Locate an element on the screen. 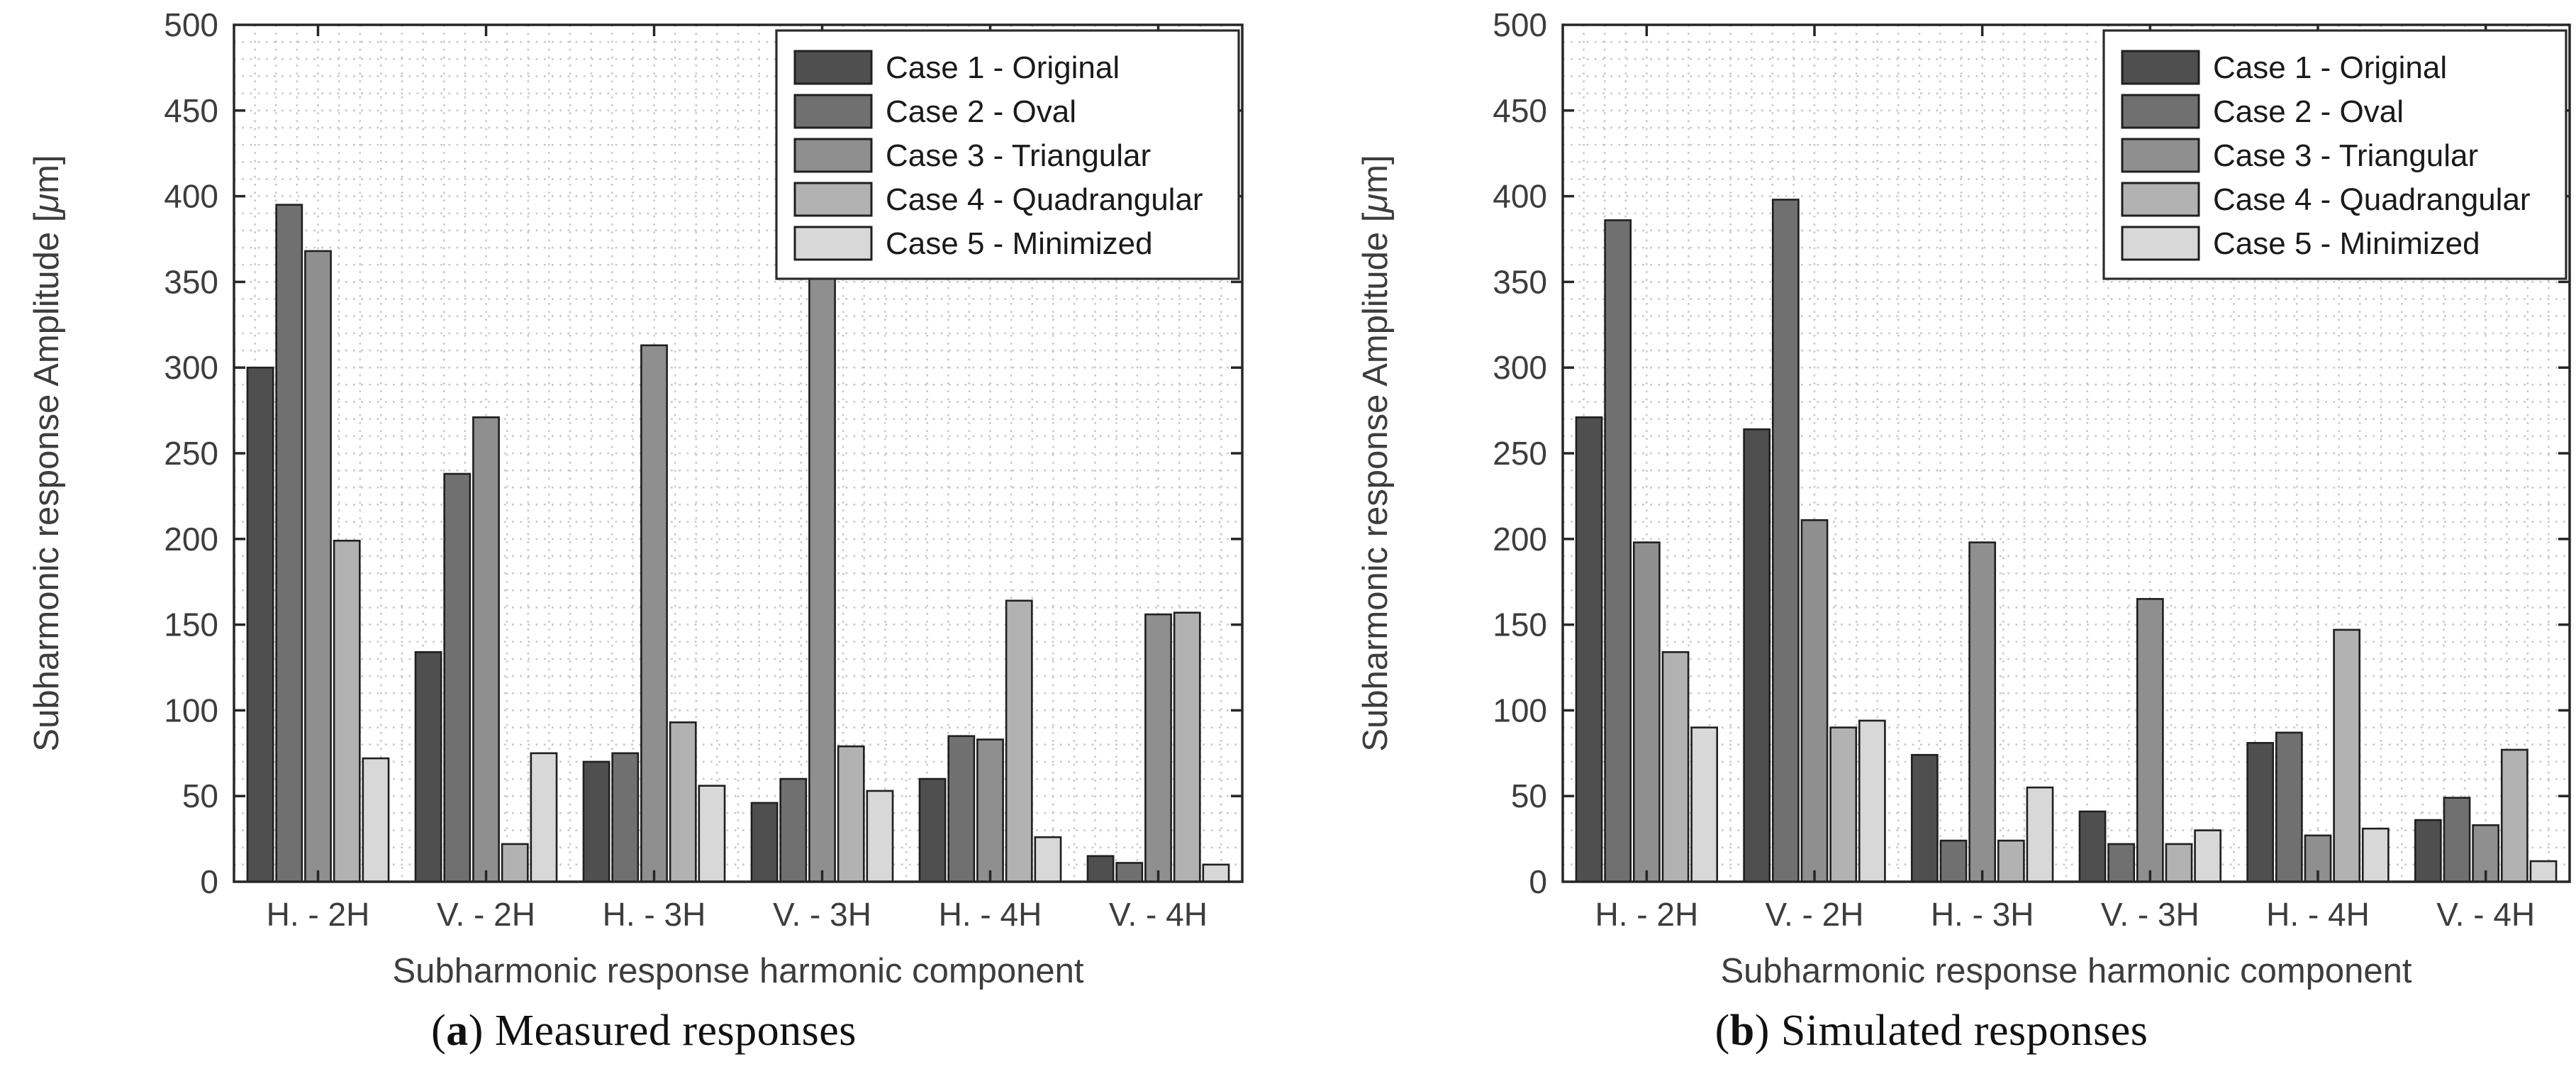 Image resolution: width=2576 pixels, height=1091 pixels. caption-text: Simulated responses is located at coordinates (1964, 1031).